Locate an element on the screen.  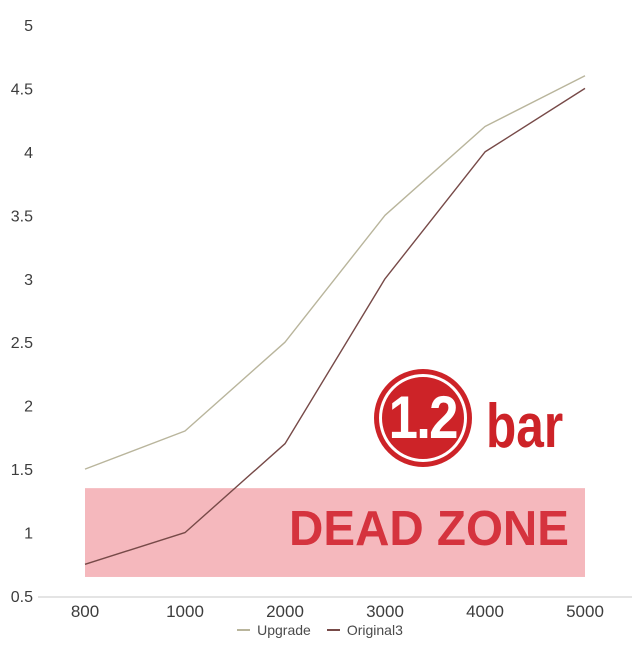
y-tick-label: 4.5 is located at coordinates (22, 89).